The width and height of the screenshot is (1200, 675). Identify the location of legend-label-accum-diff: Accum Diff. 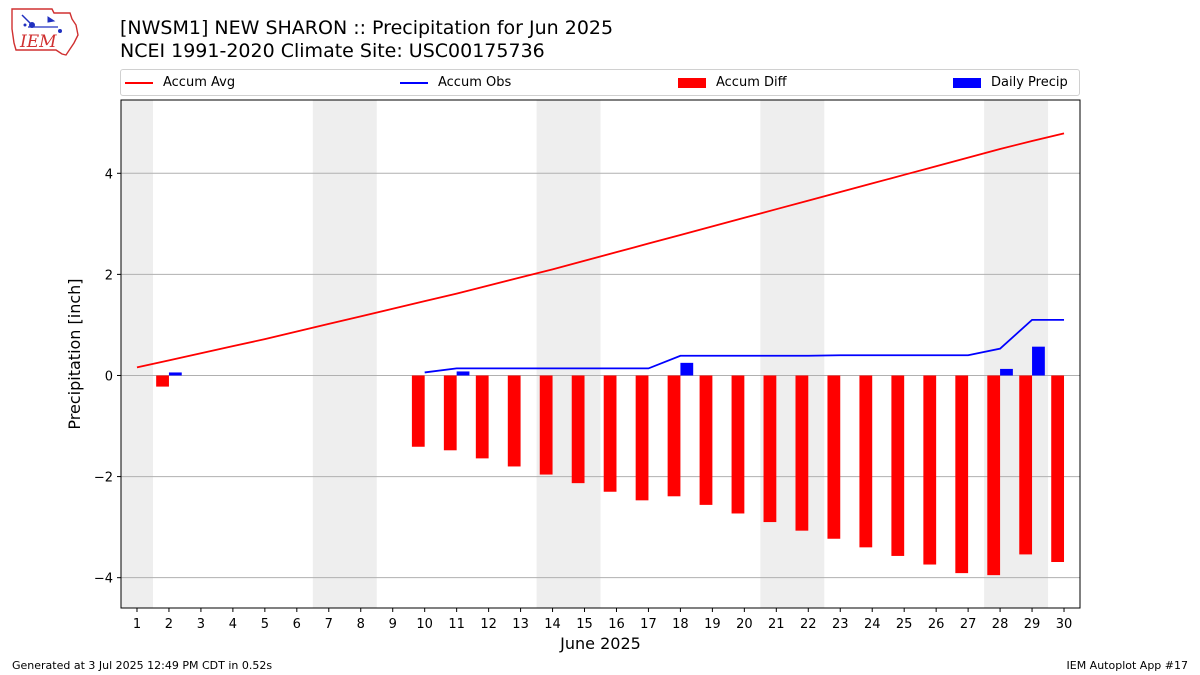
(751, 82).